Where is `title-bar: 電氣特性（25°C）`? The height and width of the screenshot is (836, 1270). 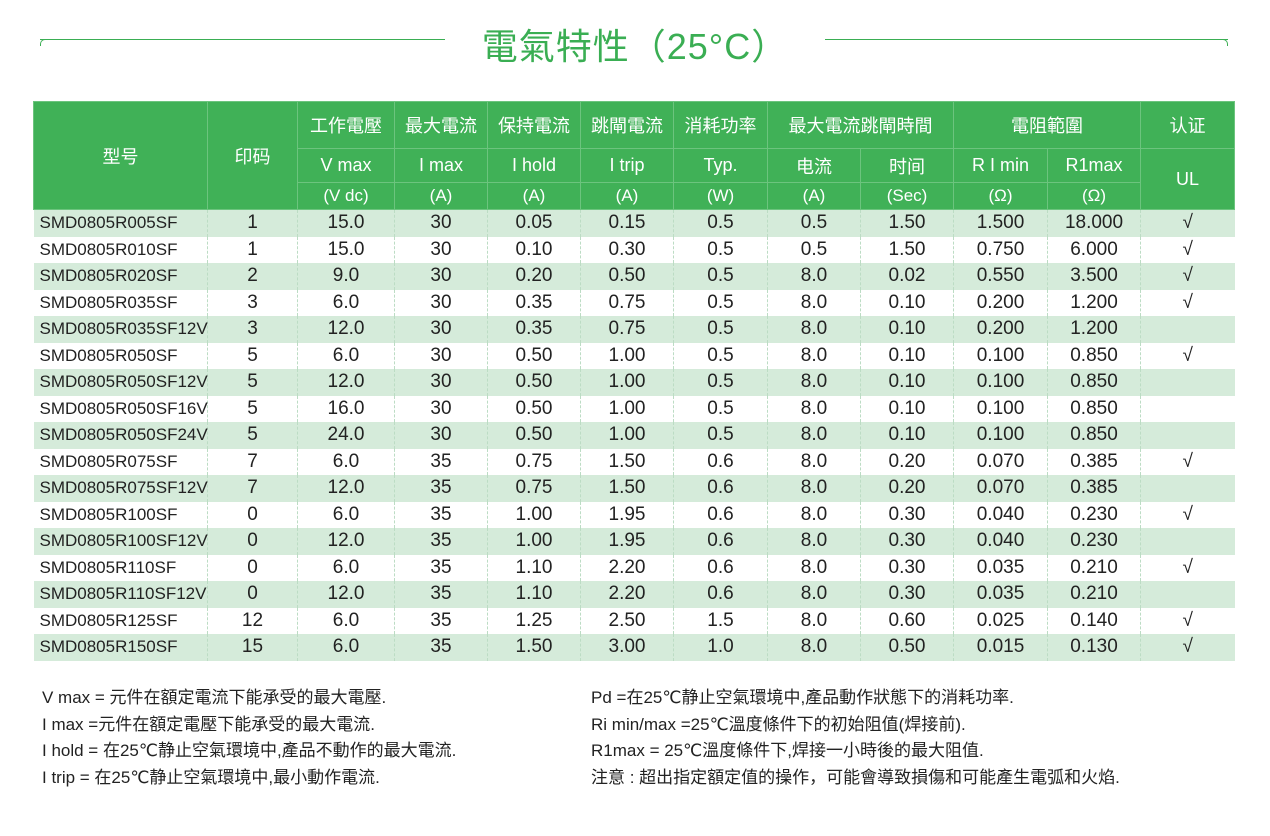 title-bar: 電氣特性（25°C） is located at coordinates (635, 44).